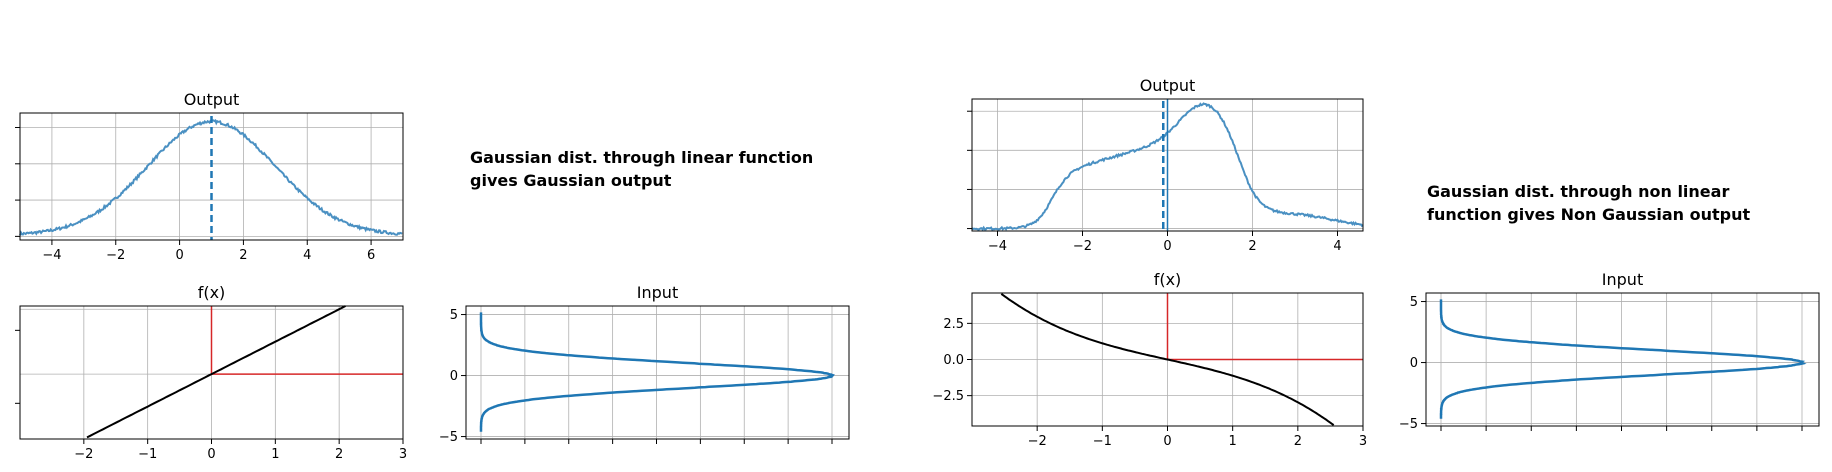 The width and height of the screenshot is (1832, 472). Describe the element at coordinates (1337, 246) in the screenshot. I see `out2-xtick-4-label: 4` at that location.